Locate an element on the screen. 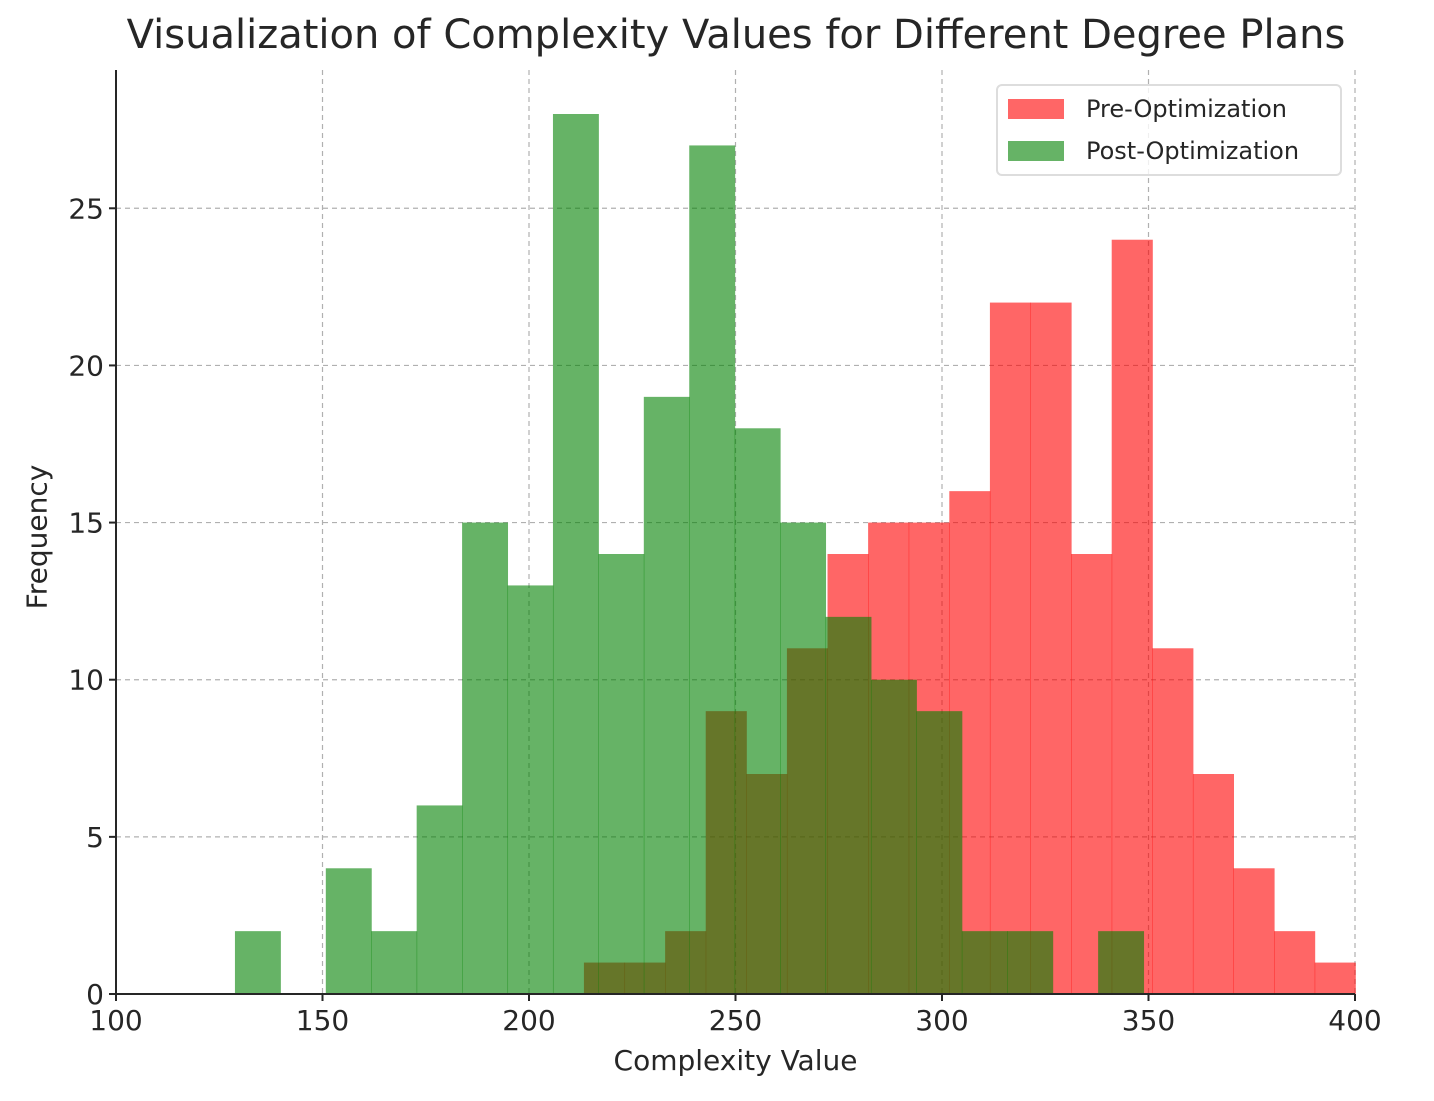 This screenshot has width=1434, height=1101. legend-swatch-pre is located at coordinates (1036, 109).